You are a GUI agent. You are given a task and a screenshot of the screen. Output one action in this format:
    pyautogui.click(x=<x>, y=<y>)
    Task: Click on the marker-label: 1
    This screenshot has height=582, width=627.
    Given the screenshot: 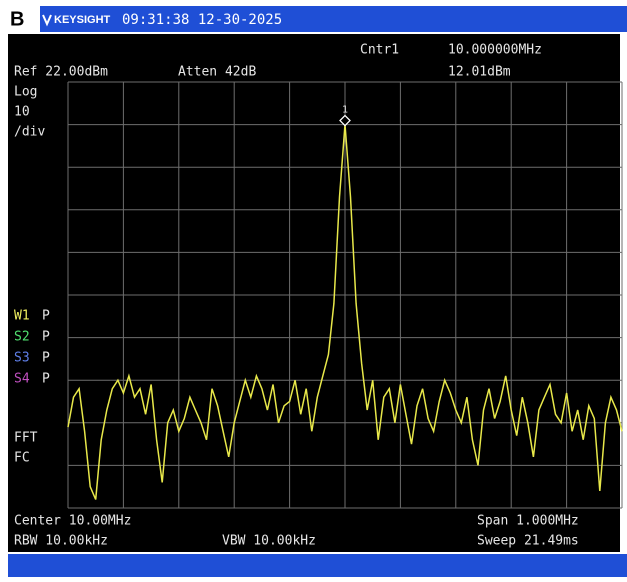 What is the action you would take?
    pyautogui.click(x=345, y=110)
    